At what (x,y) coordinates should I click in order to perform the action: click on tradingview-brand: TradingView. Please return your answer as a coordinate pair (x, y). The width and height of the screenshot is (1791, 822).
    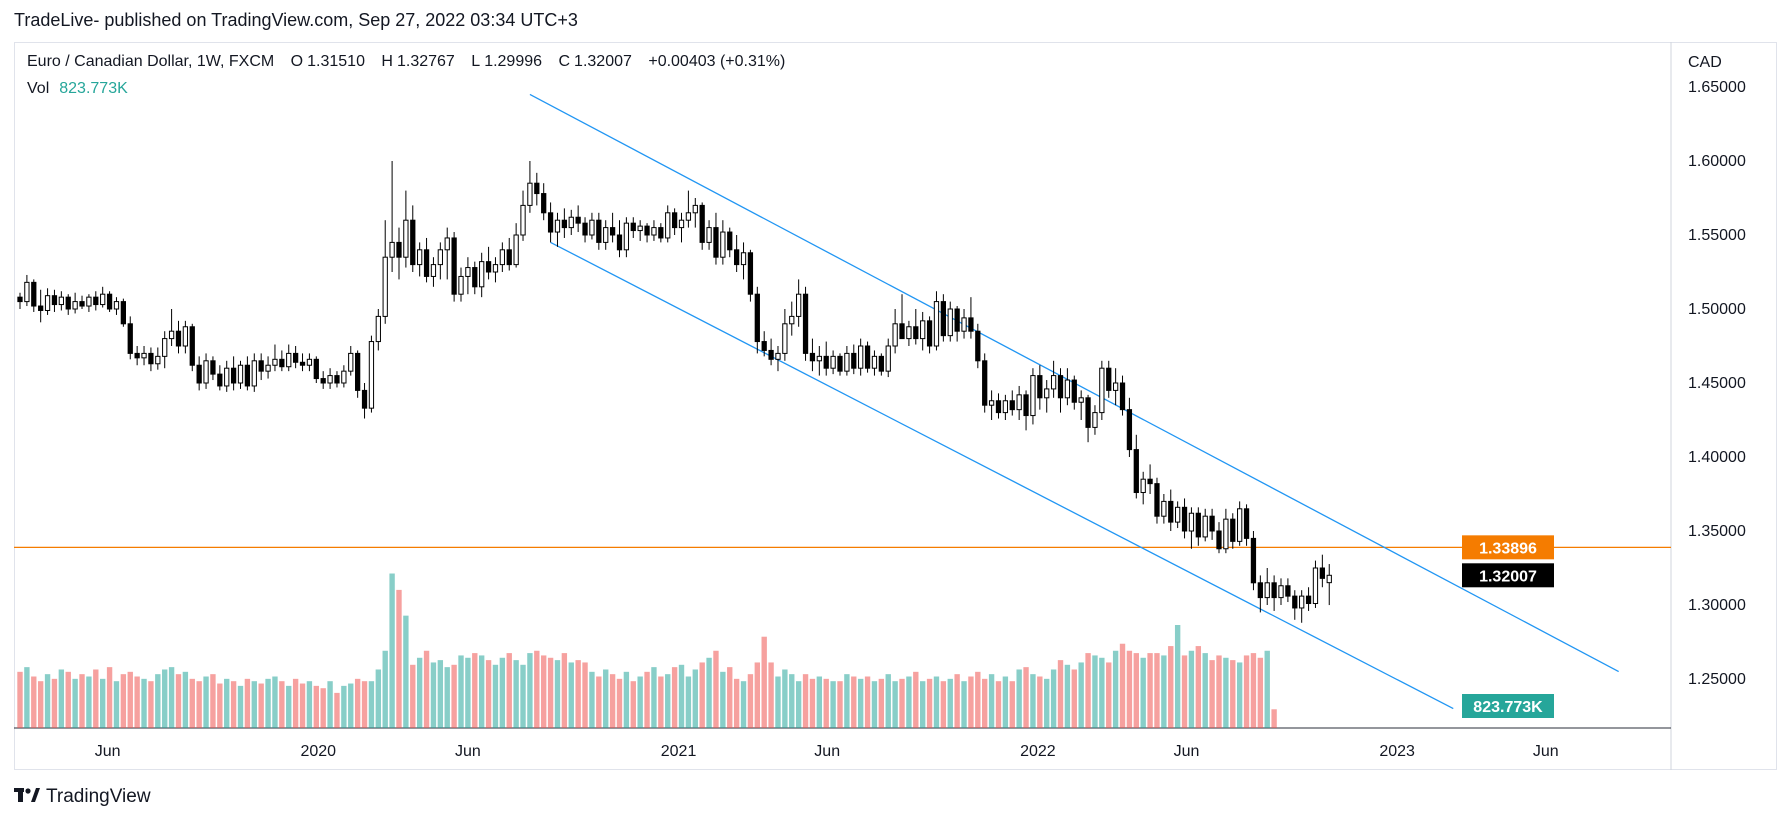
    Looking at the image, I should click on (98, 796).